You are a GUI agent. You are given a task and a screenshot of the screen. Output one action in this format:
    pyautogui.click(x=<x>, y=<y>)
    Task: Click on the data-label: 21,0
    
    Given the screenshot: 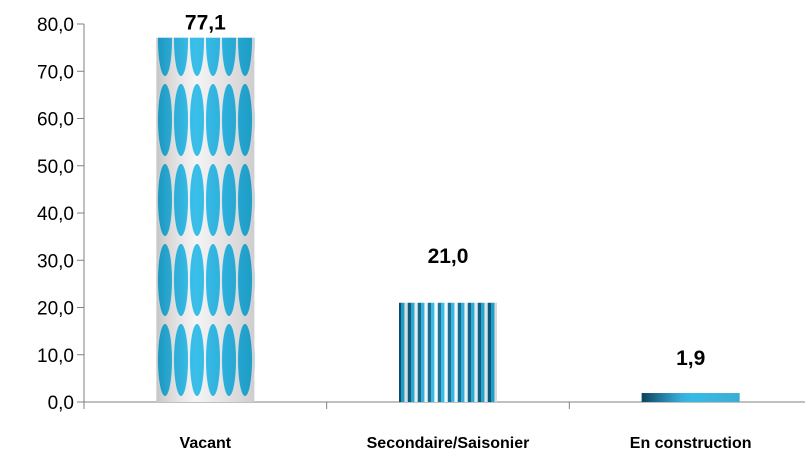 What is the action you would take?
    pyautogui.click(x=448, y=256)
    